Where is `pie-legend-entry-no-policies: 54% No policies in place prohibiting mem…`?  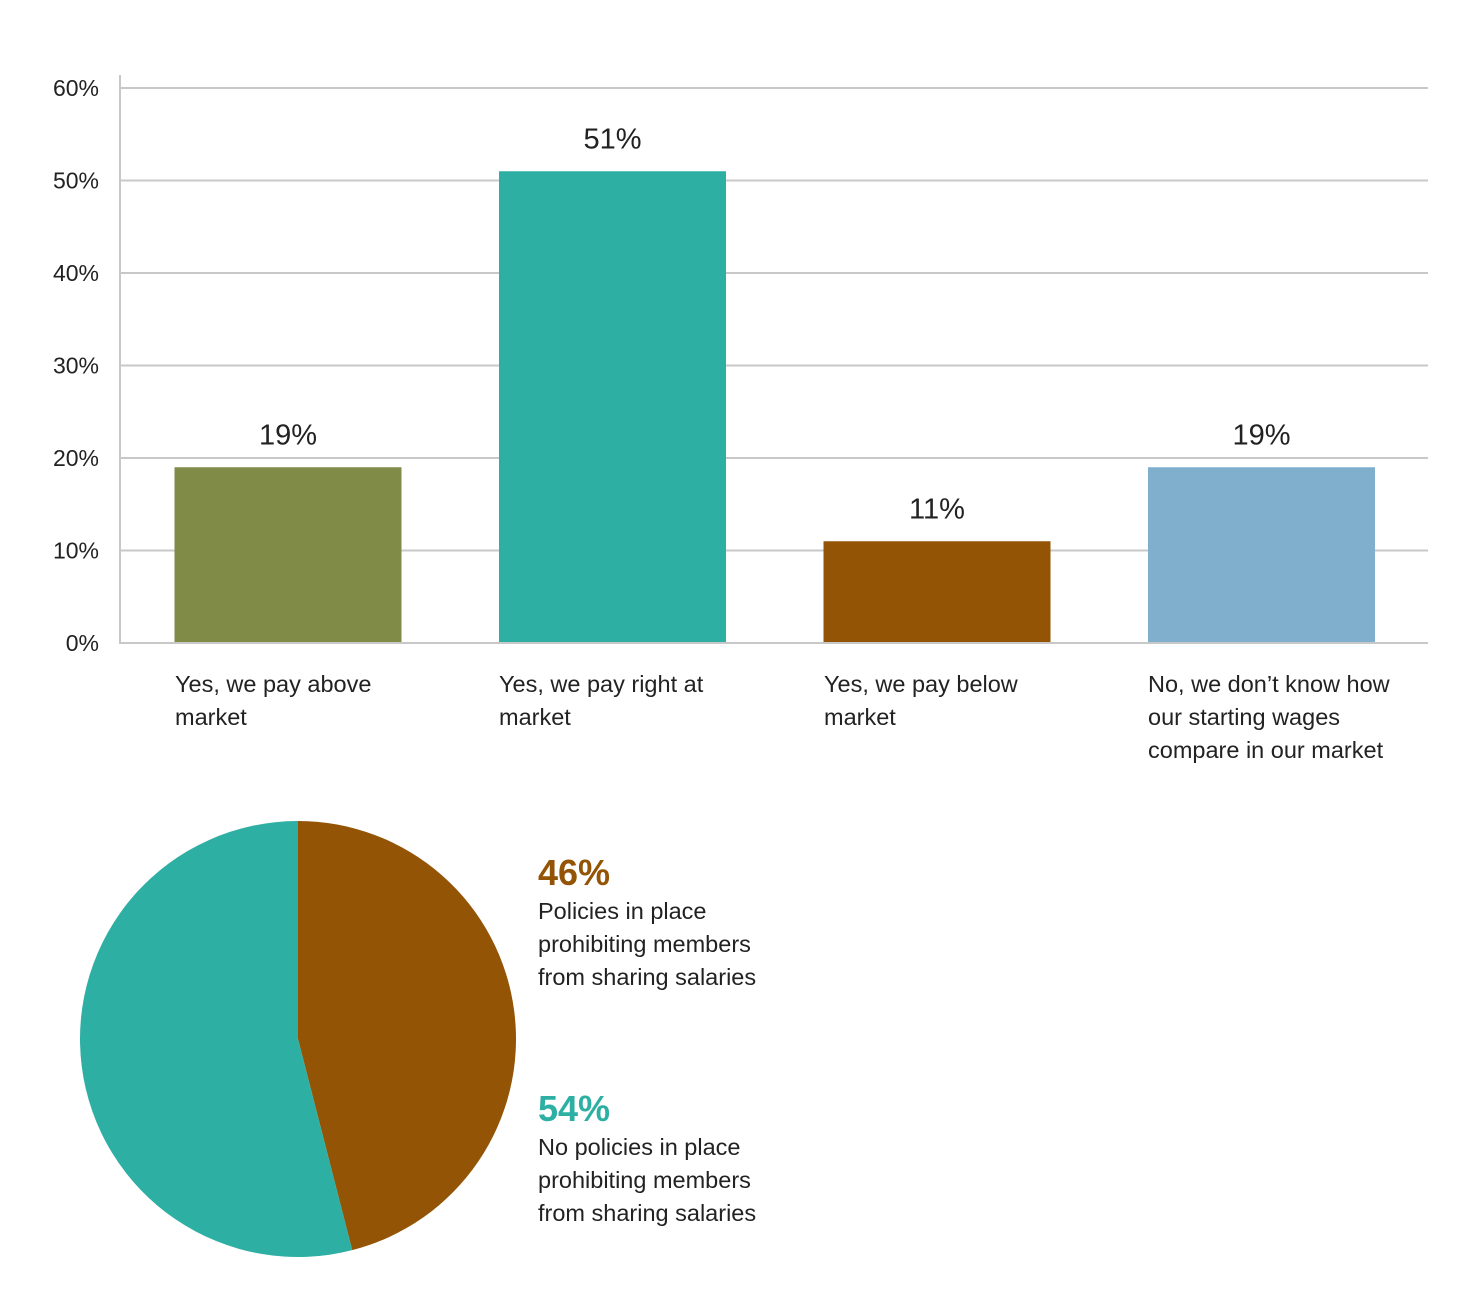
pie-legend-entry-no-policies: 54% No policies in place prohibiting mem… is located at coordinates (688, 1159).